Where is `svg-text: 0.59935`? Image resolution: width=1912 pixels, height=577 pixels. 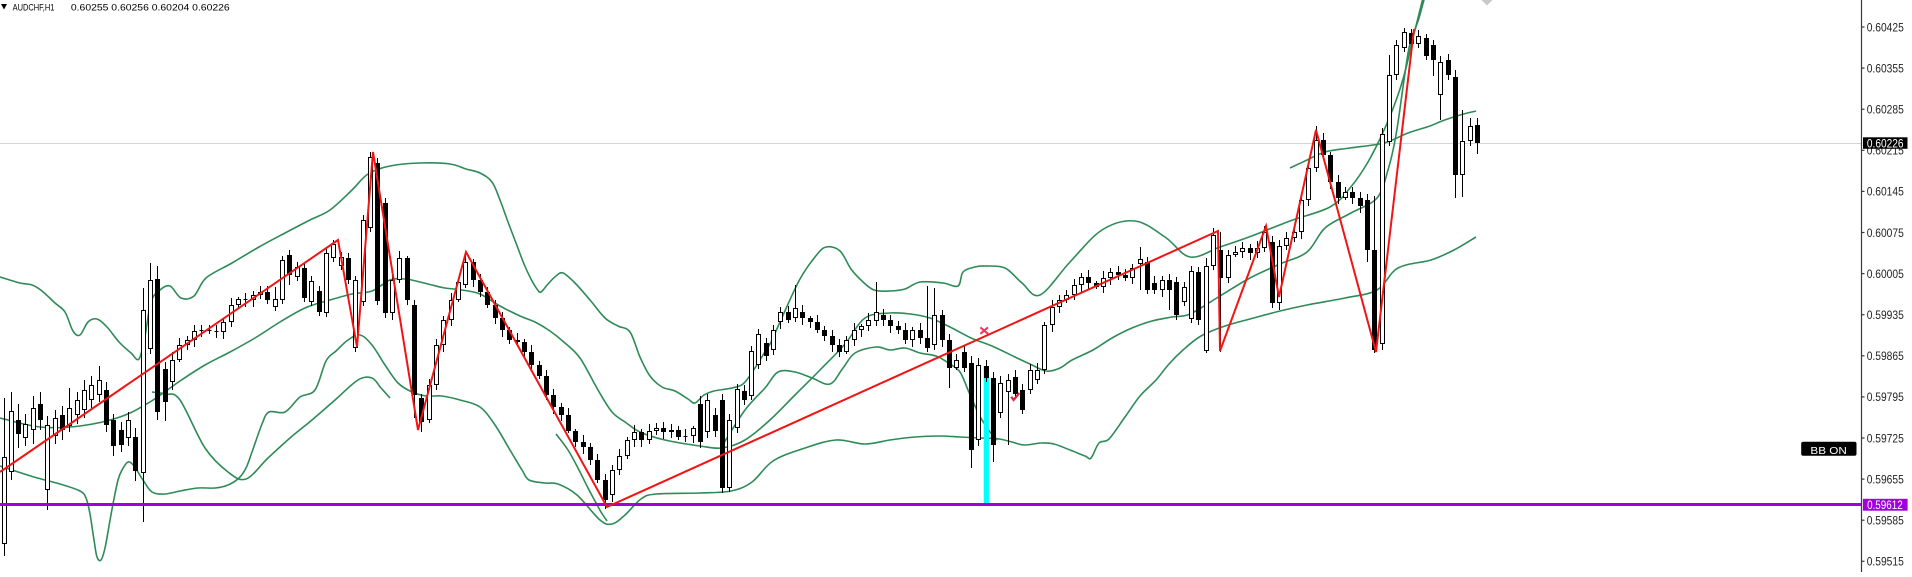
svg-text: 0.59935 is located at coordinates (1885, 315).